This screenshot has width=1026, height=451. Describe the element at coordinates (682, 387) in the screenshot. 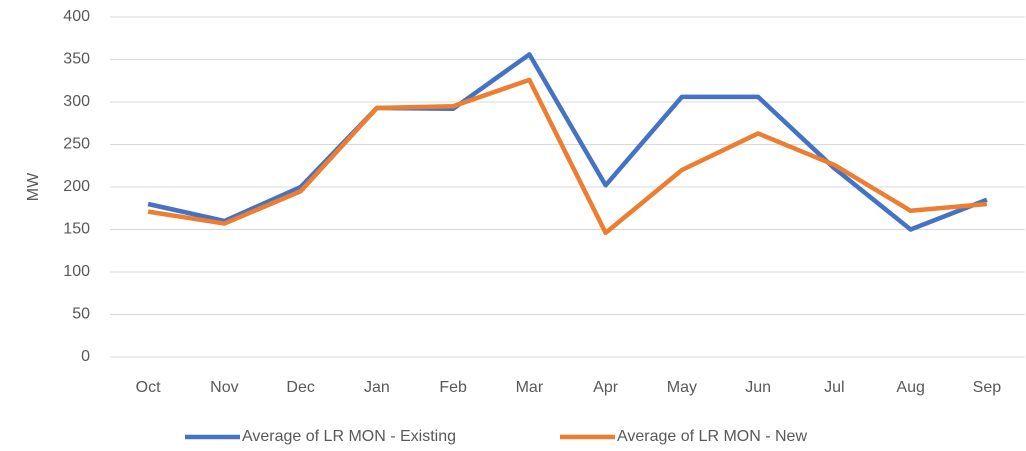

I see `x-tick-label: May` at that location.